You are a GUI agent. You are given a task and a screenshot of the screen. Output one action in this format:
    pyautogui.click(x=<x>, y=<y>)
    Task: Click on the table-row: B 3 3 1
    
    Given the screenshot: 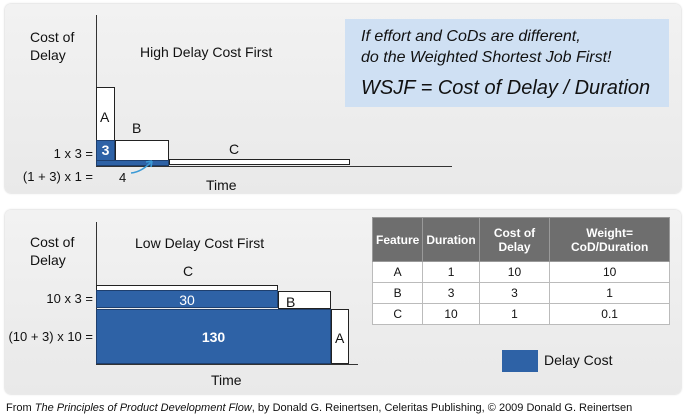 What is the action you would take?
    pyautogui.click(x=520, y=293)
    